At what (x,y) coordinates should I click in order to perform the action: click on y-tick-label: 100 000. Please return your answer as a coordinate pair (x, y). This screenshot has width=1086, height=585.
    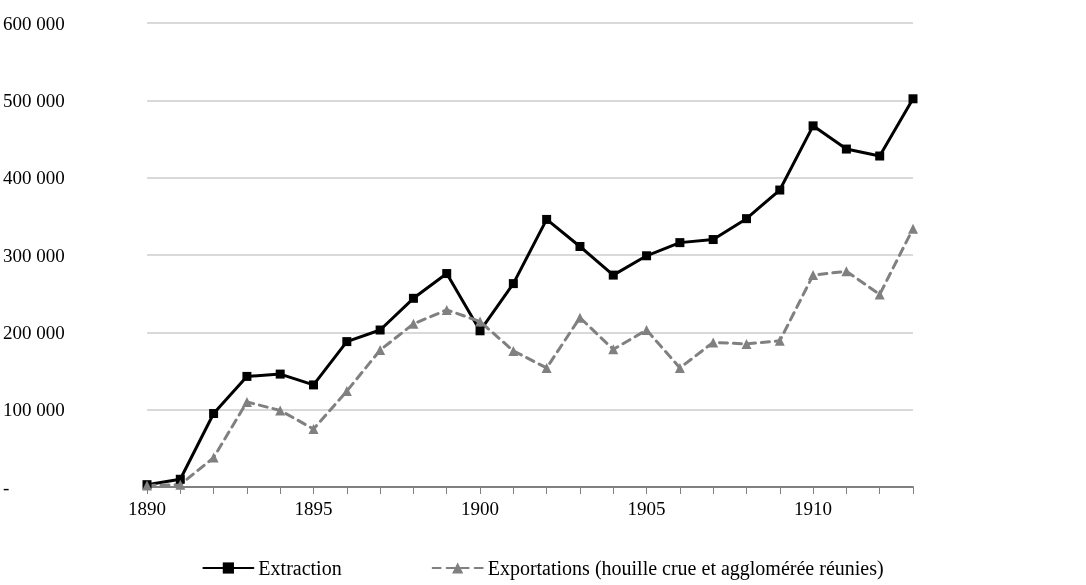
    Looking at the image, I should click on (34, 410).